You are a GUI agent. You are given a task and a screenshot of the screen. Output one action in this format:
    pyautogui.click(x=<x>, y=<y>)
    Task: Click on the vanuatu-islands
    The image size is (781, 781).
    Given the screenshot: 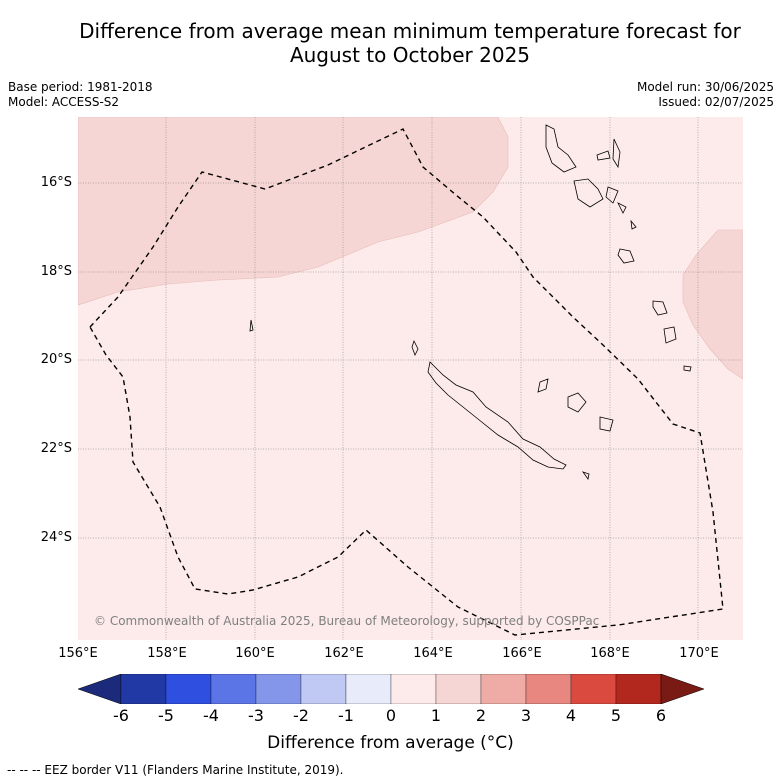 What is the action you would take?
    pyautogui.click(x=561, y=148)
    